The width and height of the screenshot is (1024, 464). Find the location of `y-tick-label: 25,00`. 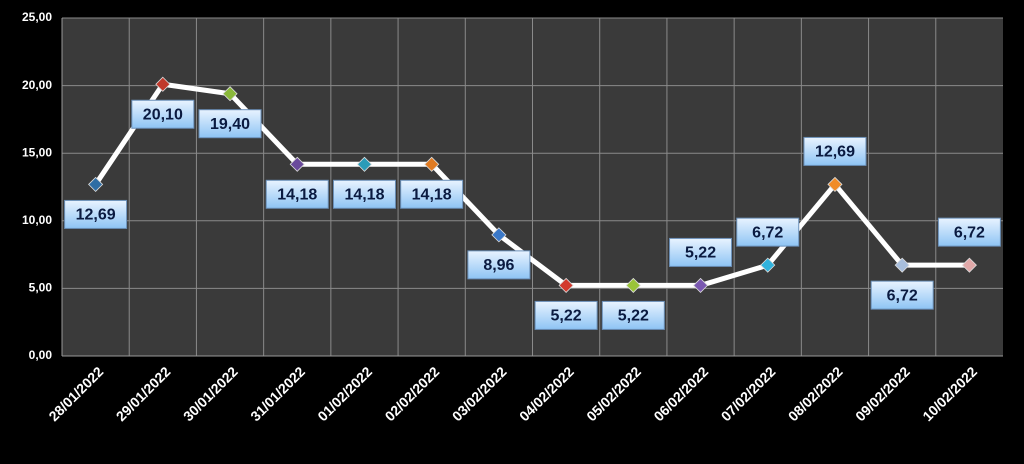

y-tick-label: 25,00 is located at coordinates (37, 17).